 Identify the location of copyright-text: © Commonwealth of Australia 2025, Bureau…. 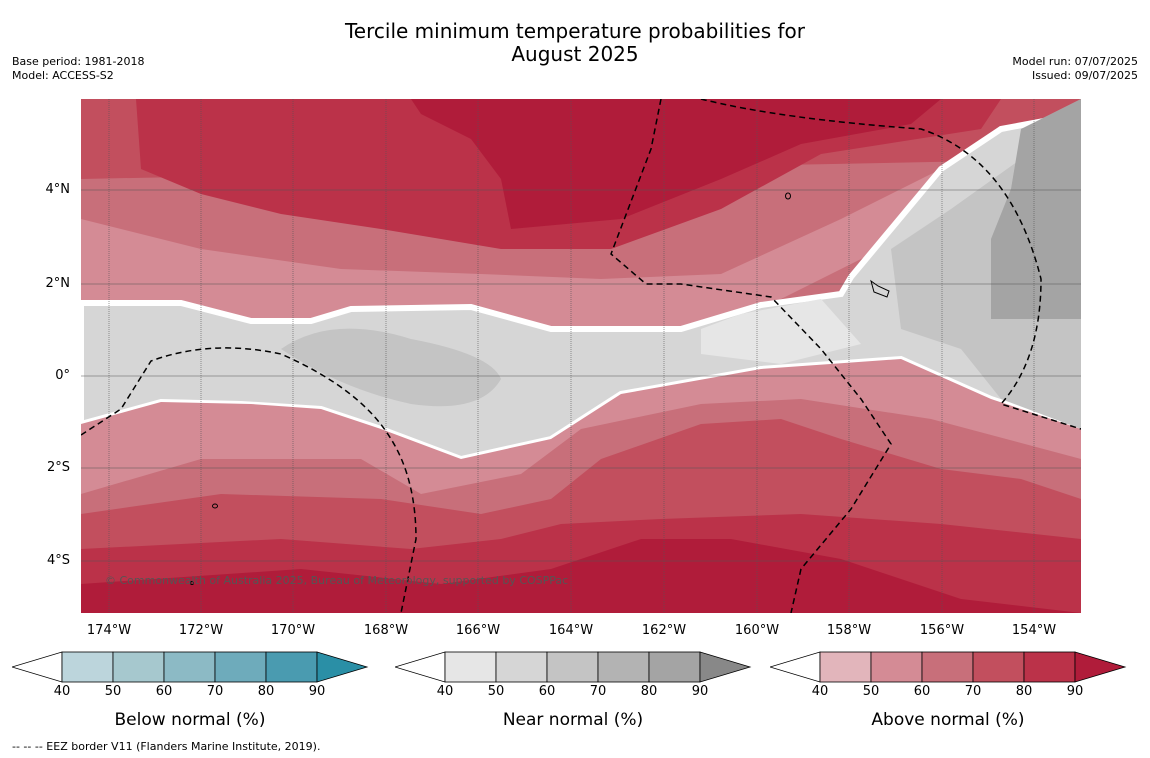
(336, 580).